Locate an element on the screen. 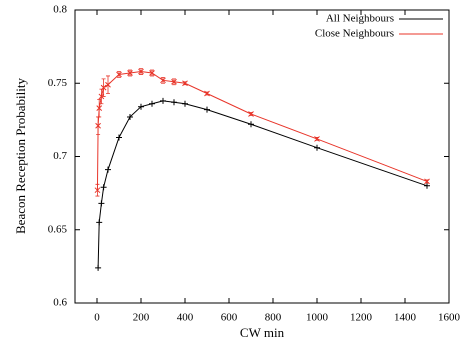  x-tick-label: 200 is located at coordinates (141, 318).